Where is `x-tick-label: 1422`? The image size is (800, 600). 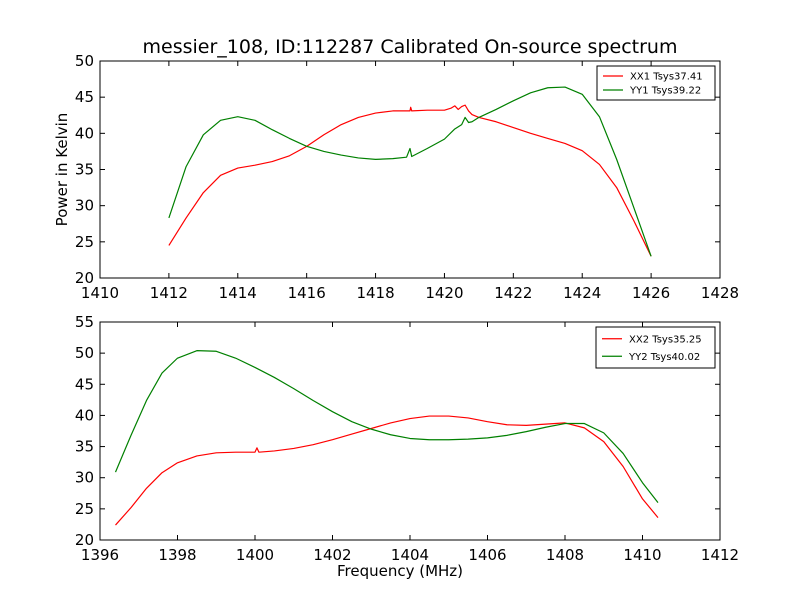
x-tick-label: 1422 is located at coordinates (513, 293).